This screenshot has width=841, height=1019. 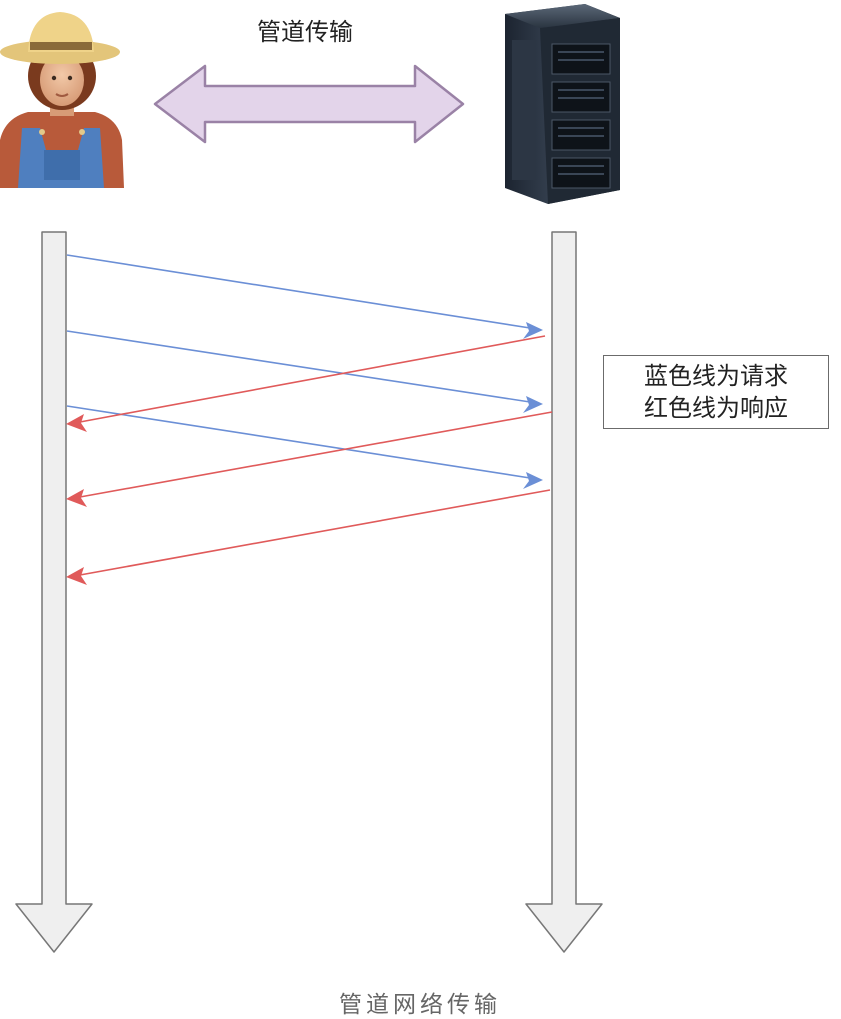 I want to click on server-rack-icon, so click(x=562, y=104).